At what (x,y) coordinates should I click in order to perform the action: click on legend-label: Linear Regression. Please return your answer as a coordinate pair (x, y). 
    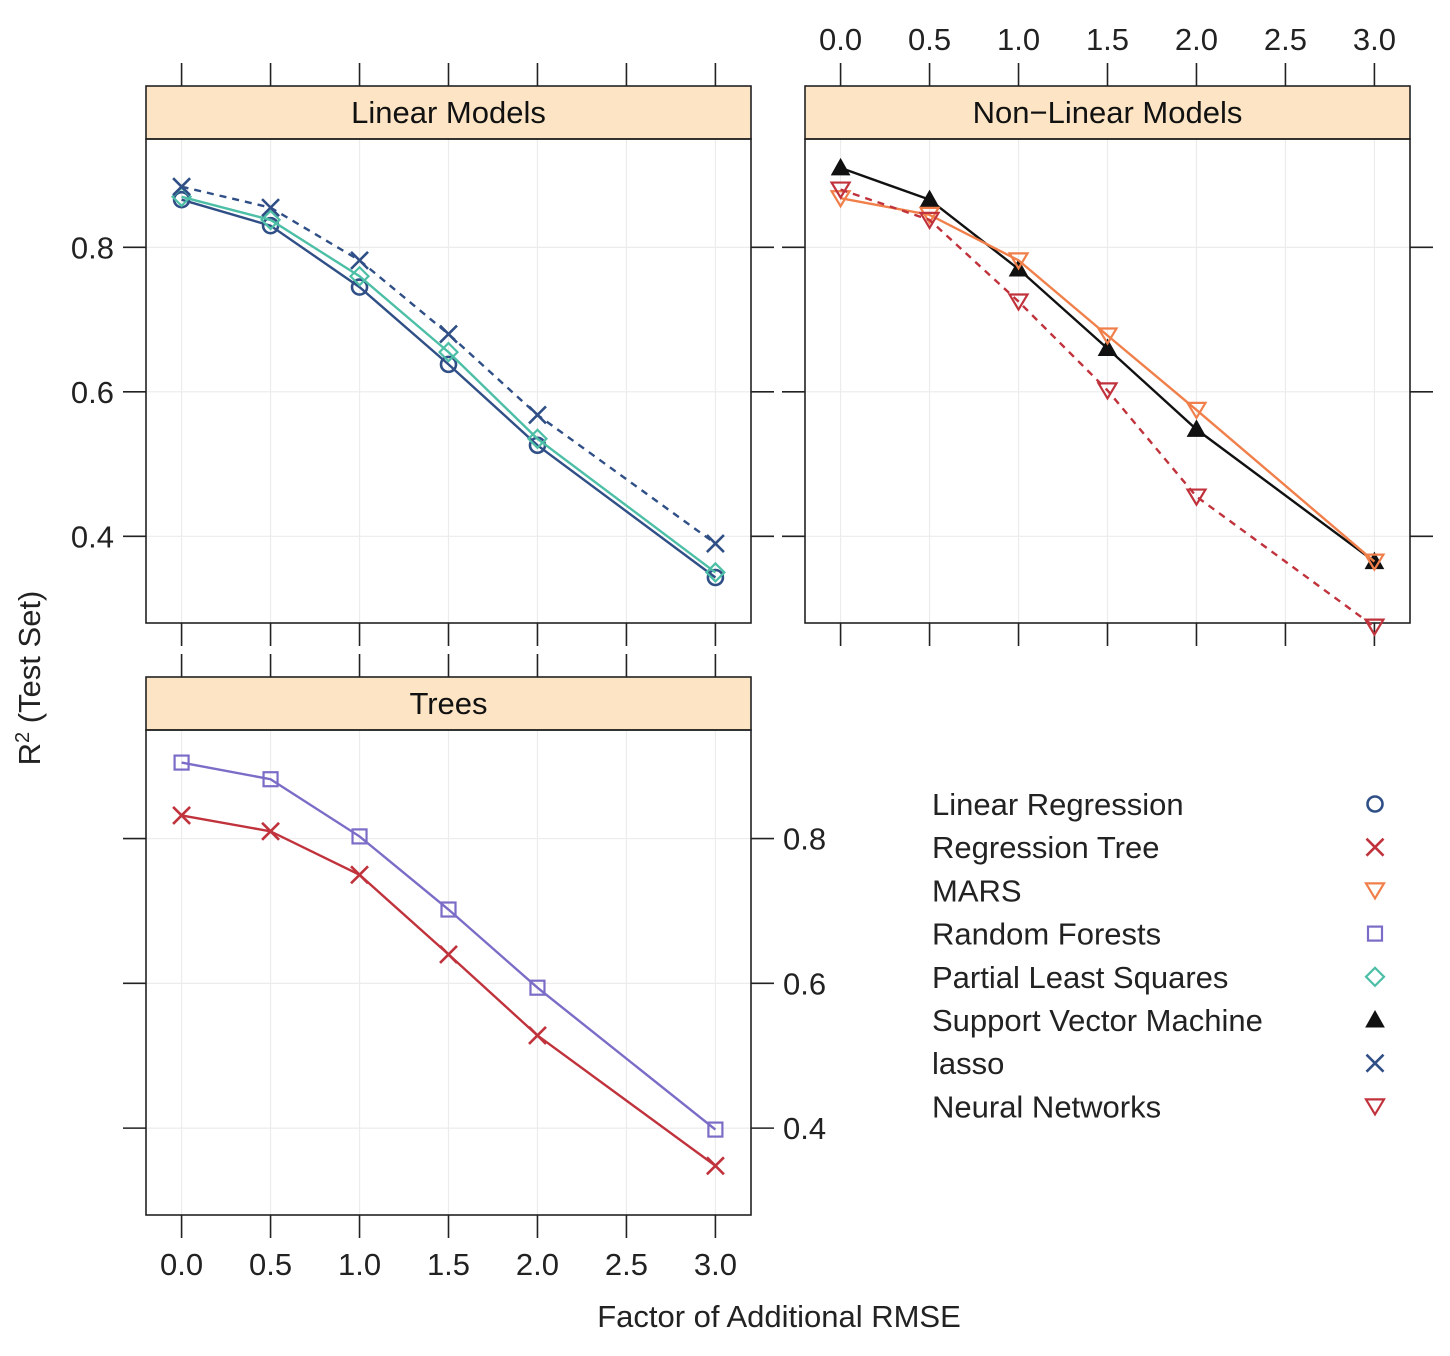
    Looking at the image, I should click on (1058, 804).